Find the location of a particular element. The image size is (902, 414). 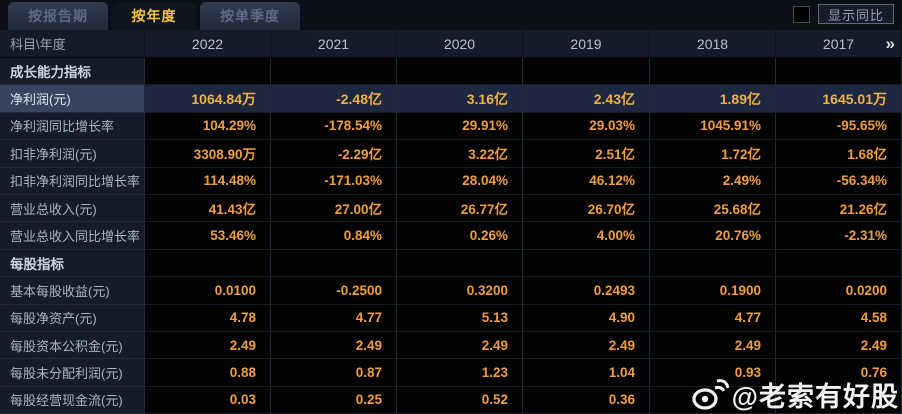

section-title: 成长能力指标 is located at coordinates (72, 72).